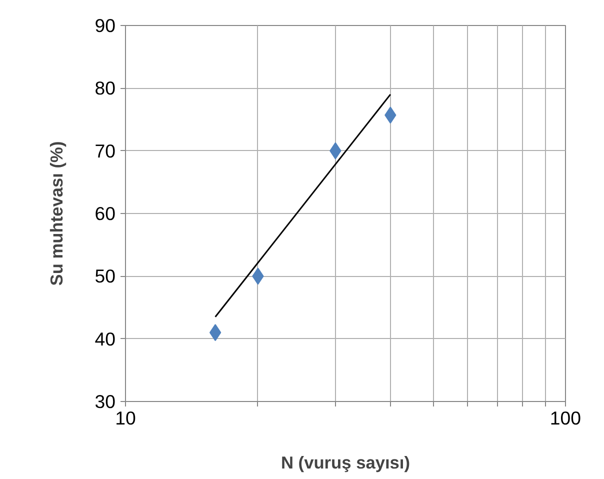  Describe the element at coordinates (105, 339) in the screenshot. I see `y-tick-label: 40` at that location.